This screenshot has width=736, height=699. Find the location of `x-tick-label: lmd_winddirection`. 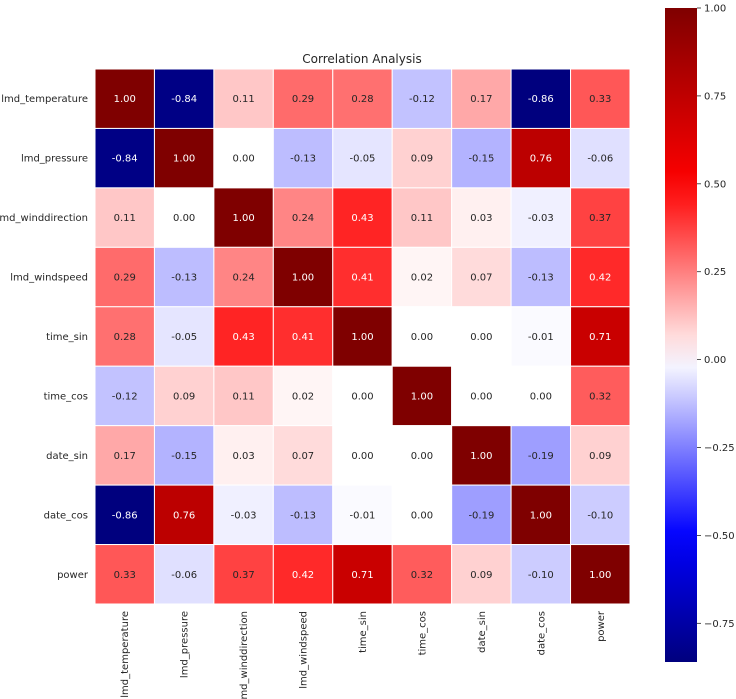

x-tick-label: lmd_winddirection is located at coordinates (244, 655).